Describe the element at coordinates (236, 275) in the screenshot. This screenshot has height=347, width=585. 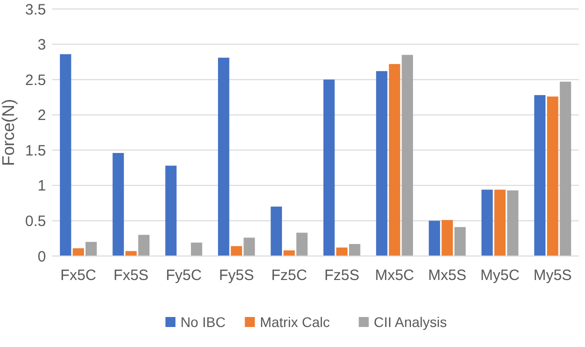
I see `x-tick-label: Fy5S` at that location.